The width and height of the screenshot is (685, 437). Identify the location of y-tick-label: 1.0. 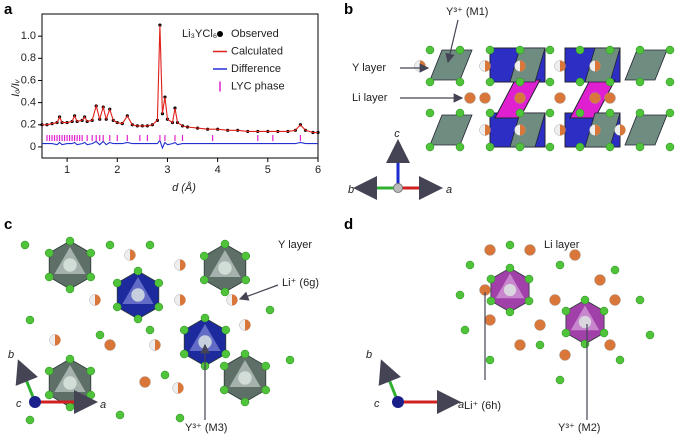
(28, 36).